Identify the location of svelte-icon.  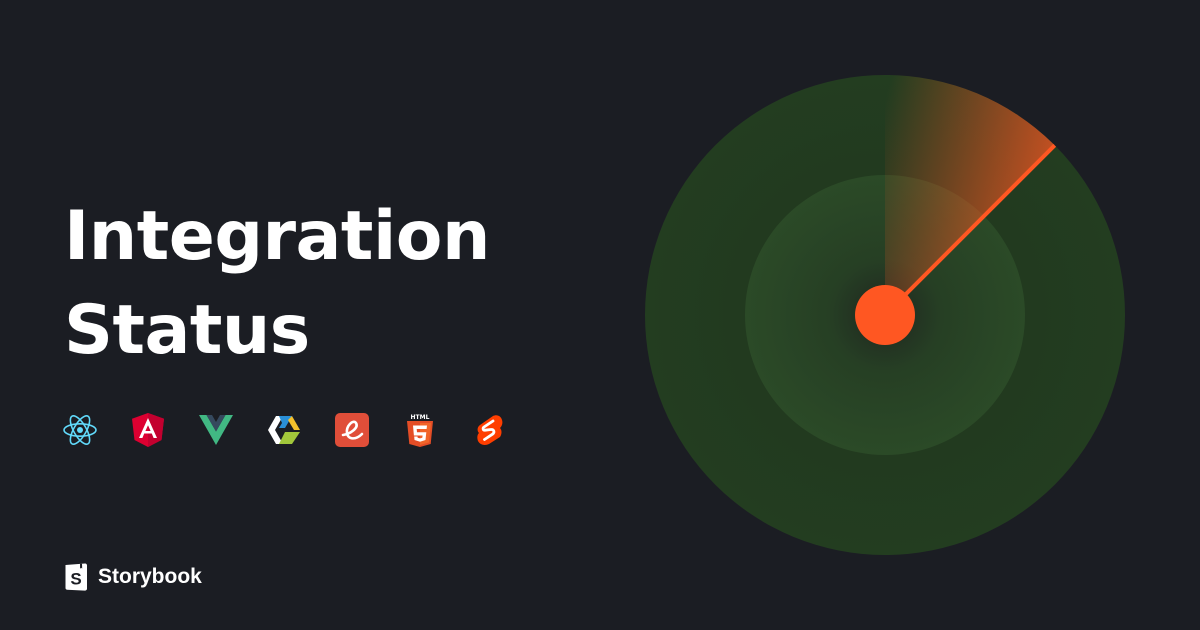
(490, 430).